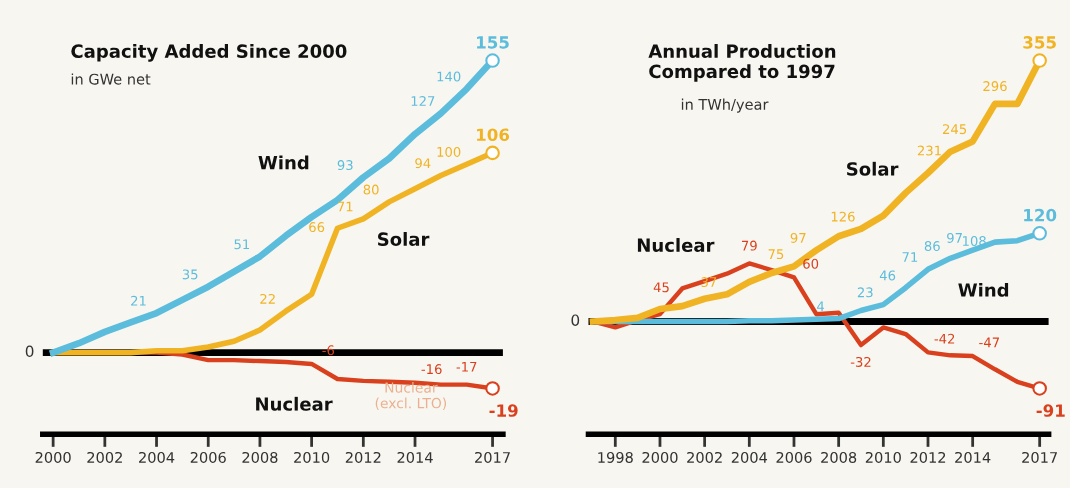 This screenshot has height=488, width=1070. I want to click on data-label: 75, so click(776, 254).